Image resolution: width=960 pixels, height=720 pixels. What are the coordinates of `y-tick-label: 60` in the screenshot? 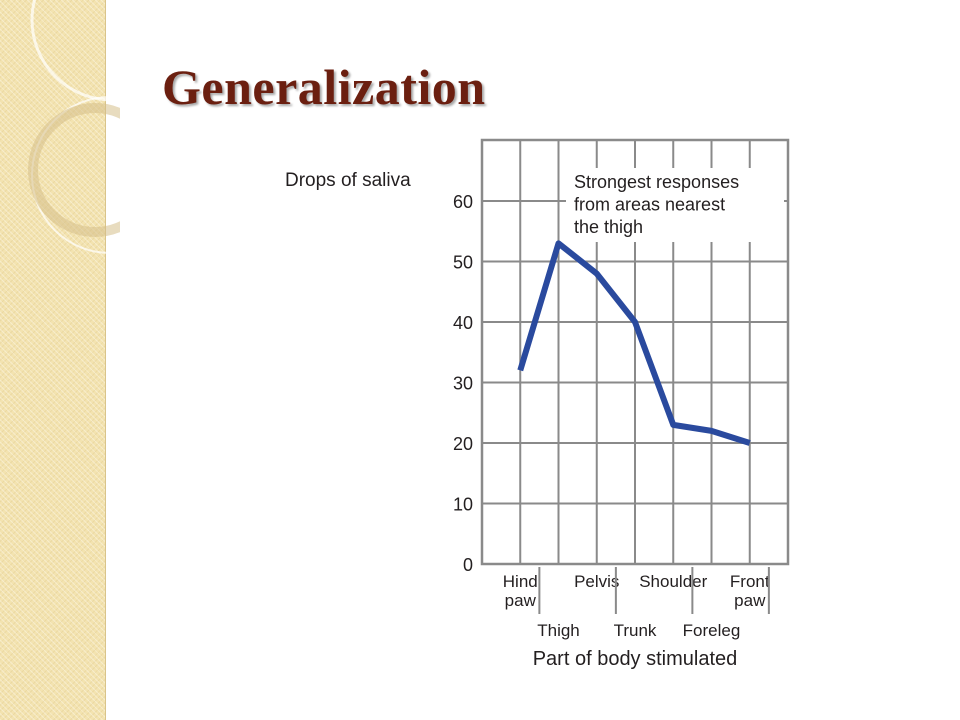 It's located at (463, 202).